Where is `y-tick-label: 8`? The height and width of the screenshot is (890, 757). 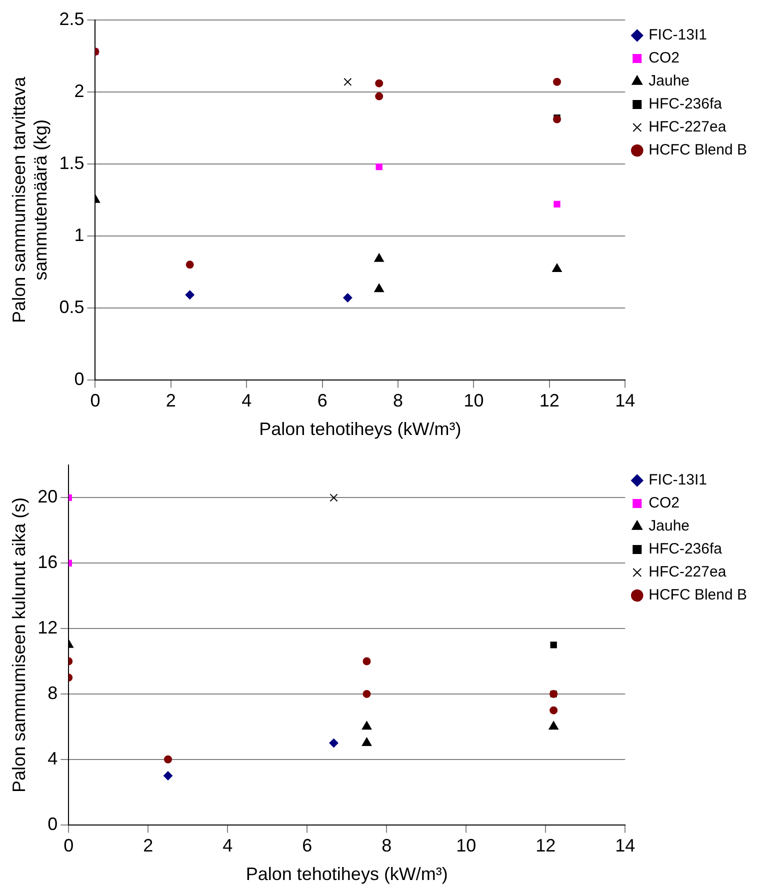 y-tick-label: 8 is located at coordinates (53, 692).